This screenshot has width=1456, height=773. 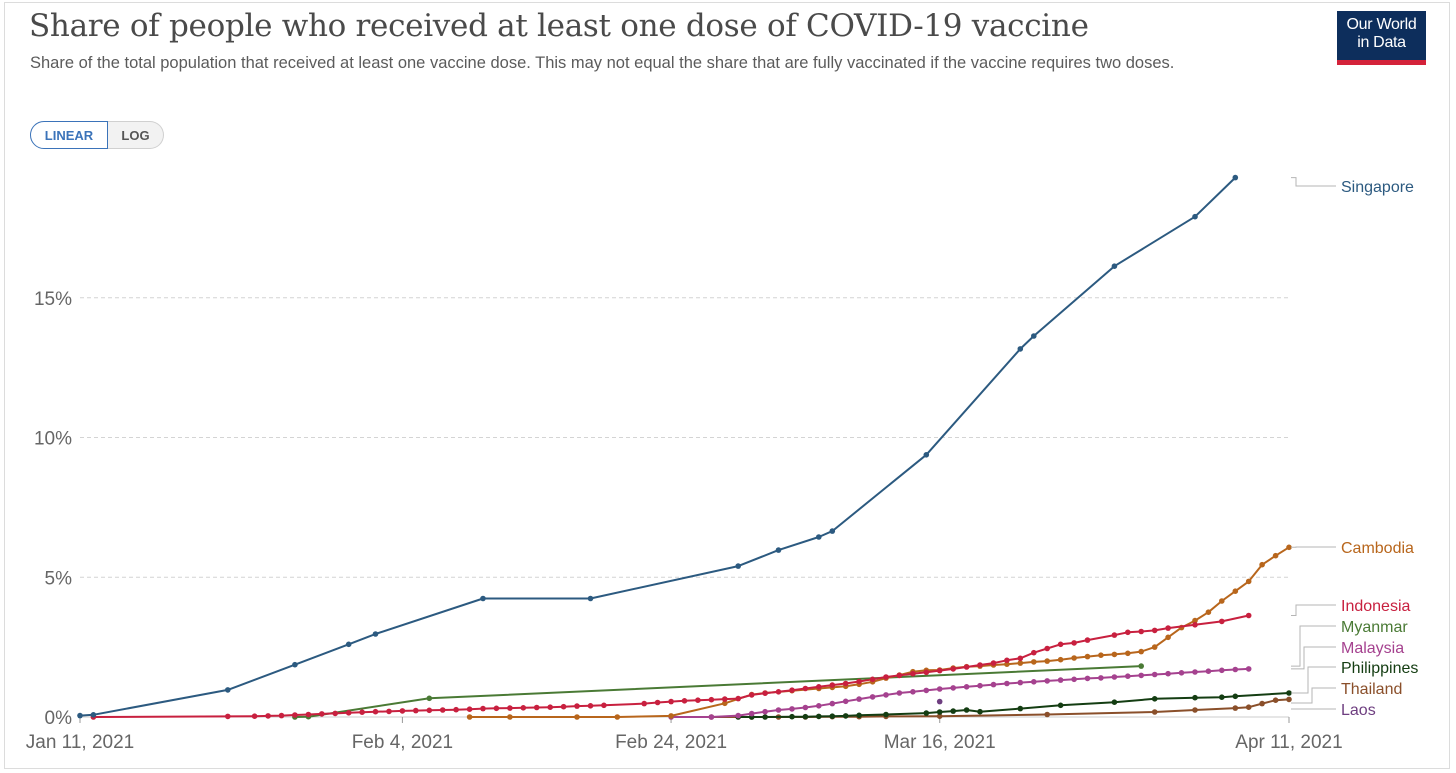 I want to click on myanmar-label-leader, so click(x=1313, y=646).